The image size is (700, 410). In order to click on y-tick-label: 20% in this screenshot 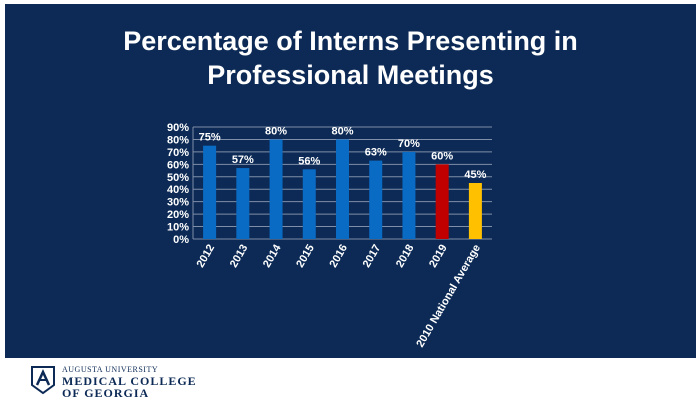, I will do `click(178, 215)`.